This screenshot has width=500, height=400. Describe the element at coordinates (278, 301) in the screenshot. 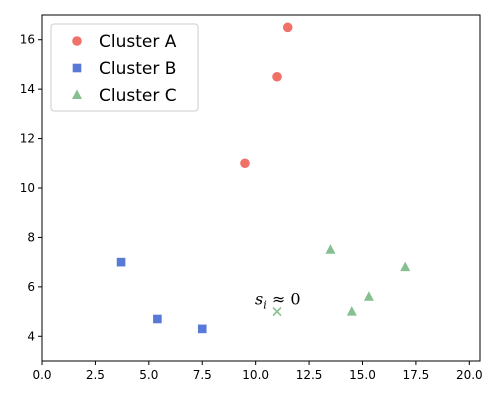

I see `annotation-label: si ≈ 0` at that location.